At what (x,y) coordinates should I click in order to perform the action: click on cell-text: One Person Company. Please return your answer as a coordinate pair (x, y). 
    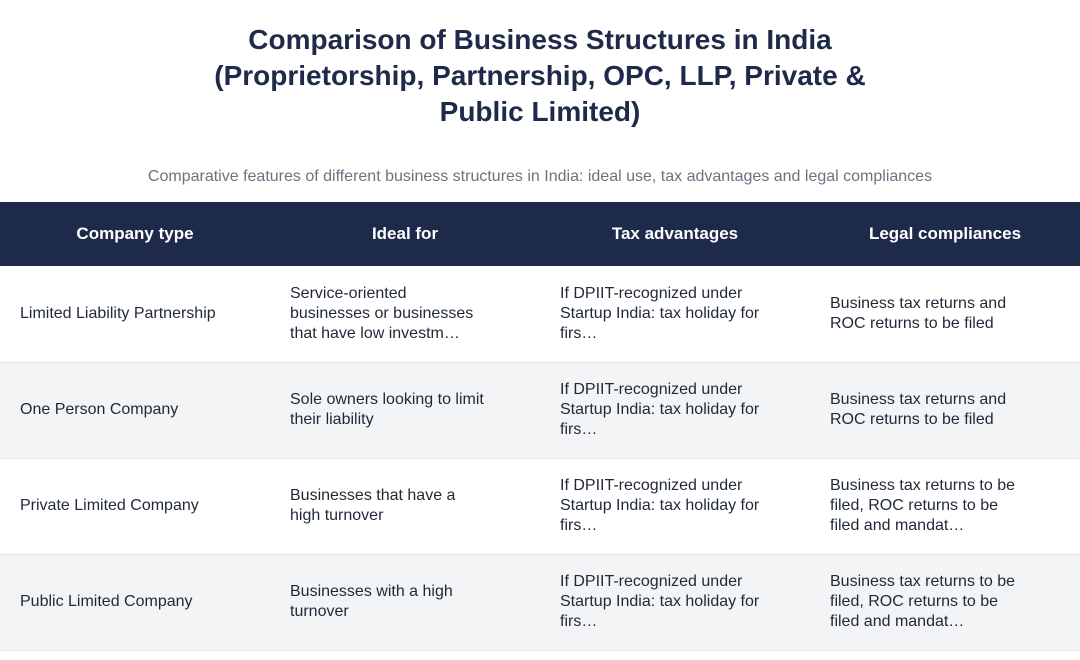
    Looking at the image, I should click on (99, 409).